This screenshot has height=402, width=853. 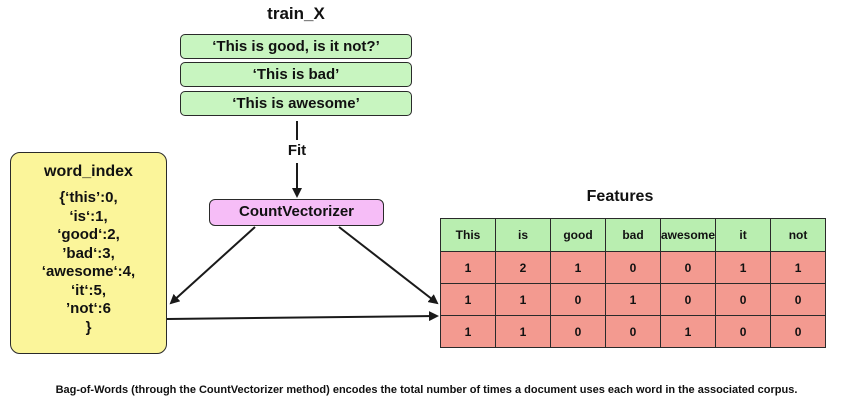 What do you see at coordinates (296, 212) in the screenshot?
I see `count-vectorizer-box: CountVectorizer` at bounding box center [296, 212].